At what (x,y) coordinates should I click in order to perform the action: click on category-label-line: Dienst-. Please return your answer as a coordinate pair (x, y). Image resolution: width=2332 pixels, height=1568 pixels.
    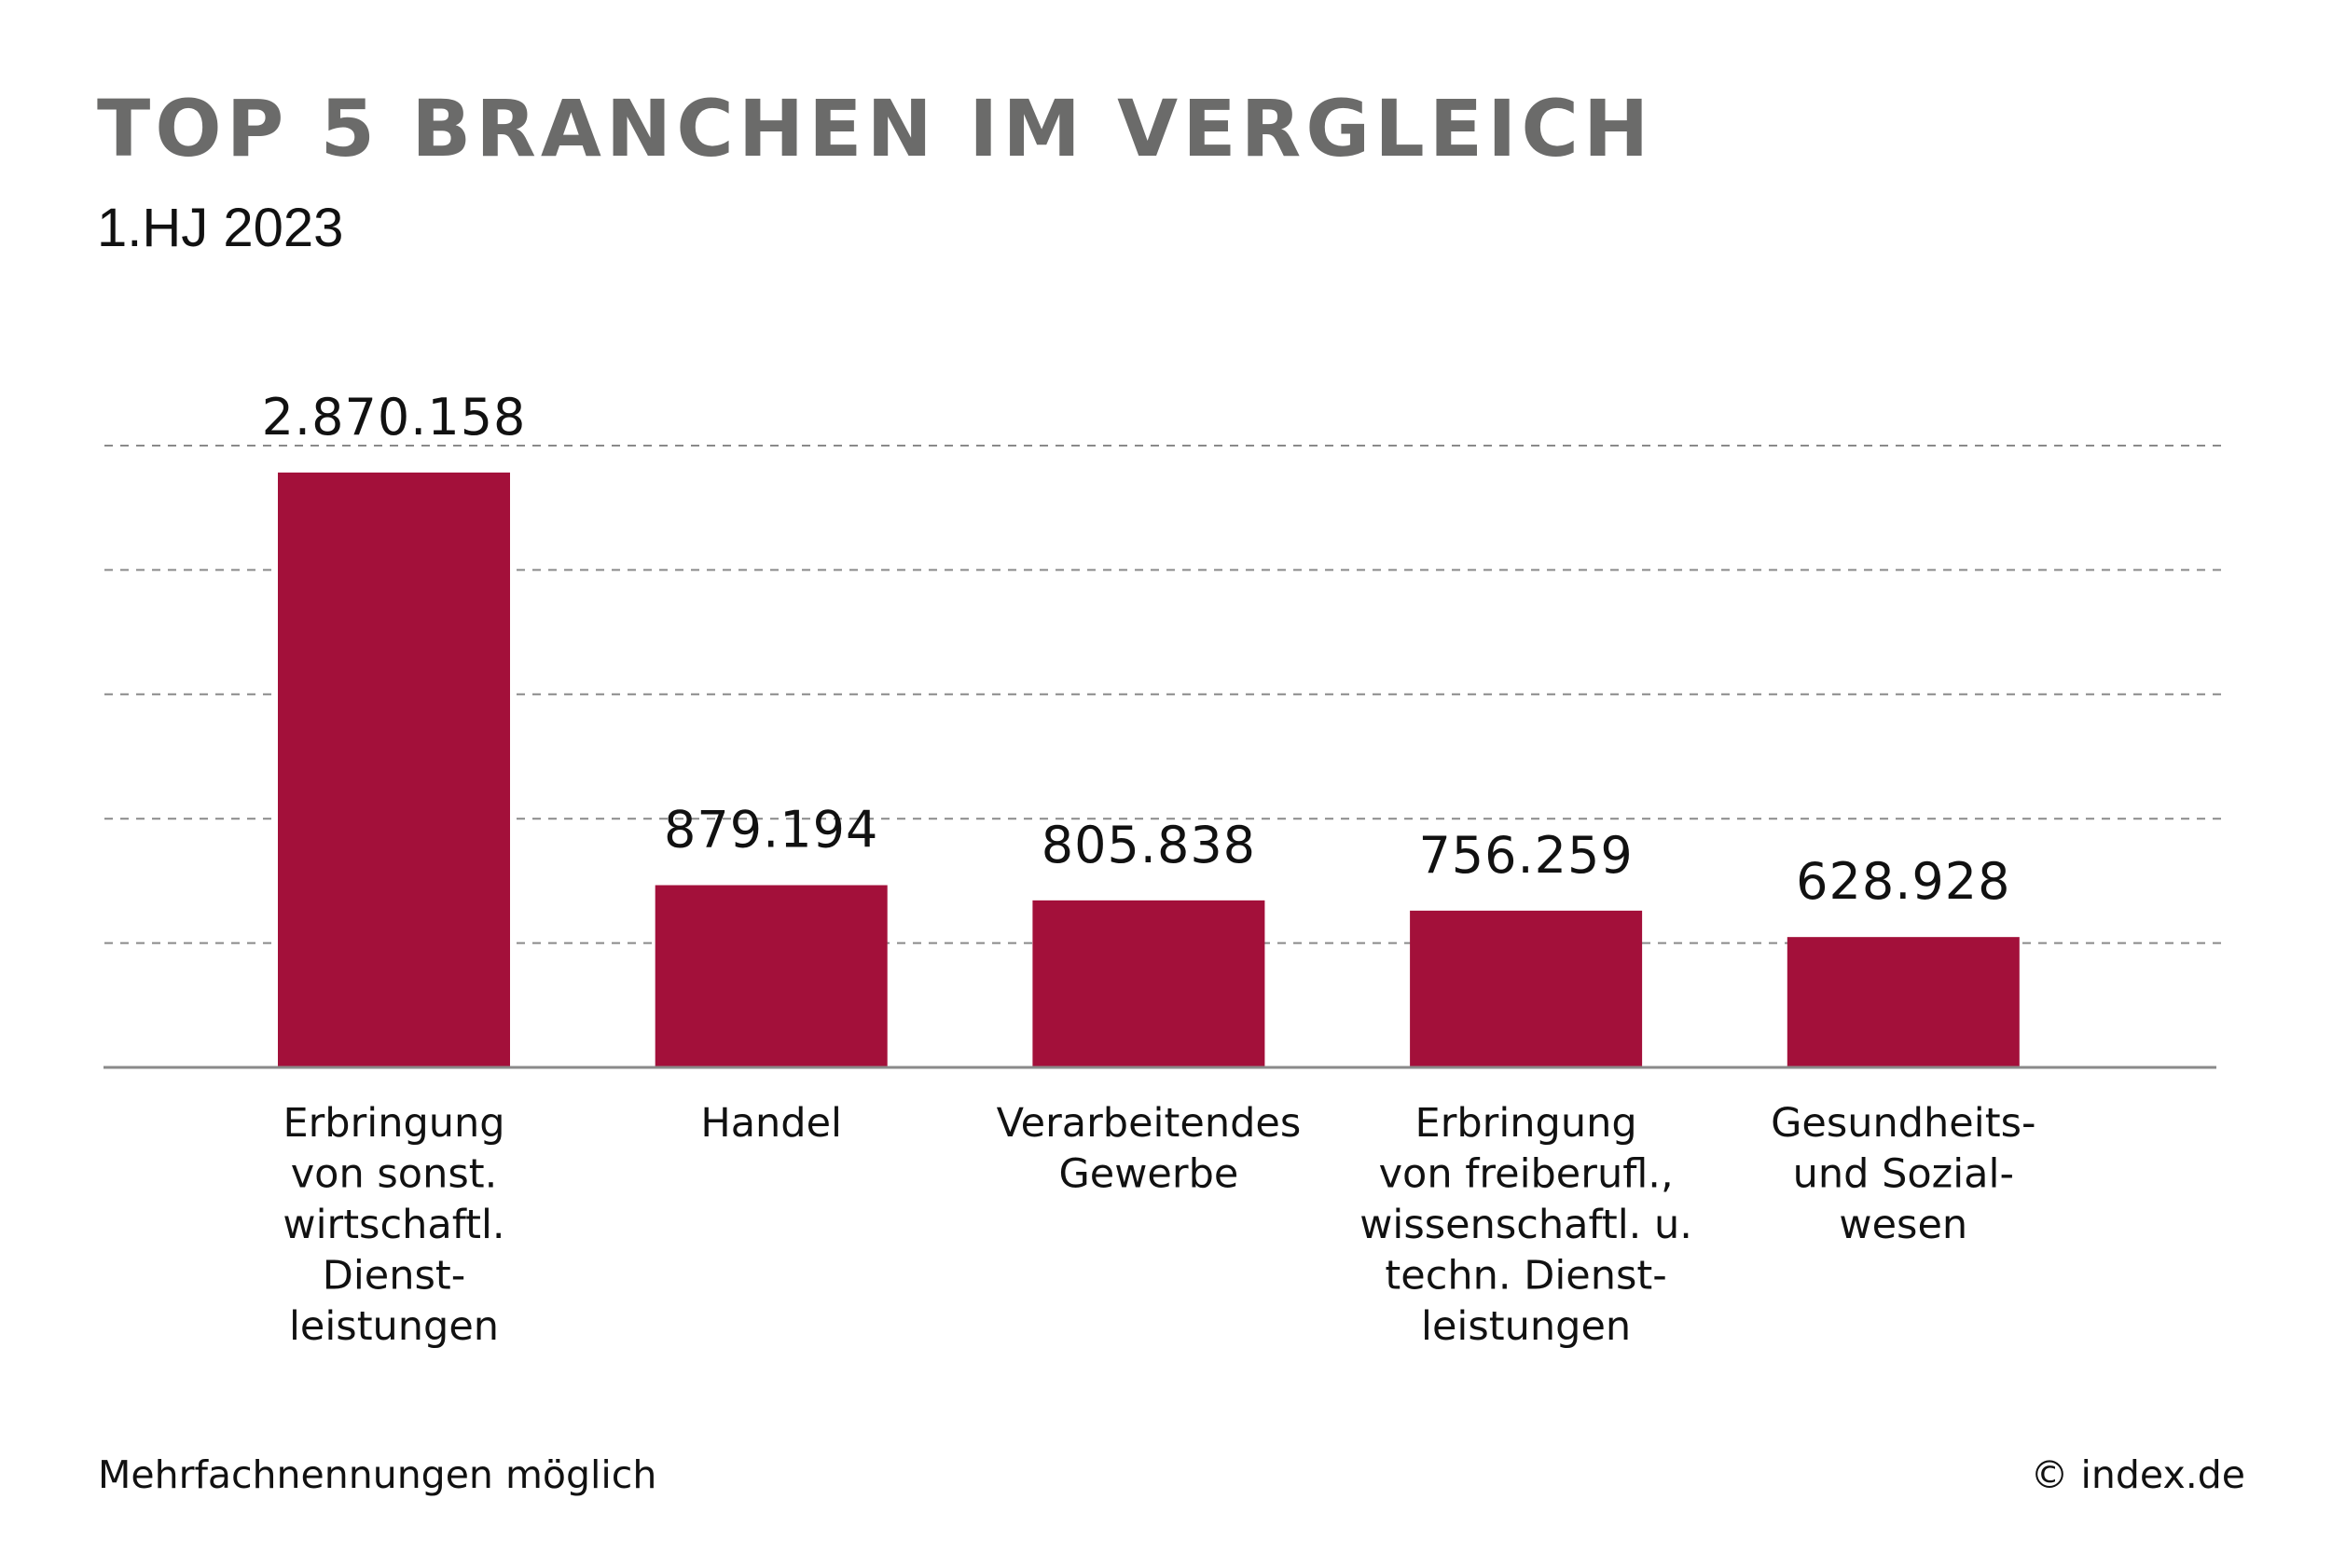
    Looking at the image, I should click on (394, 1276).